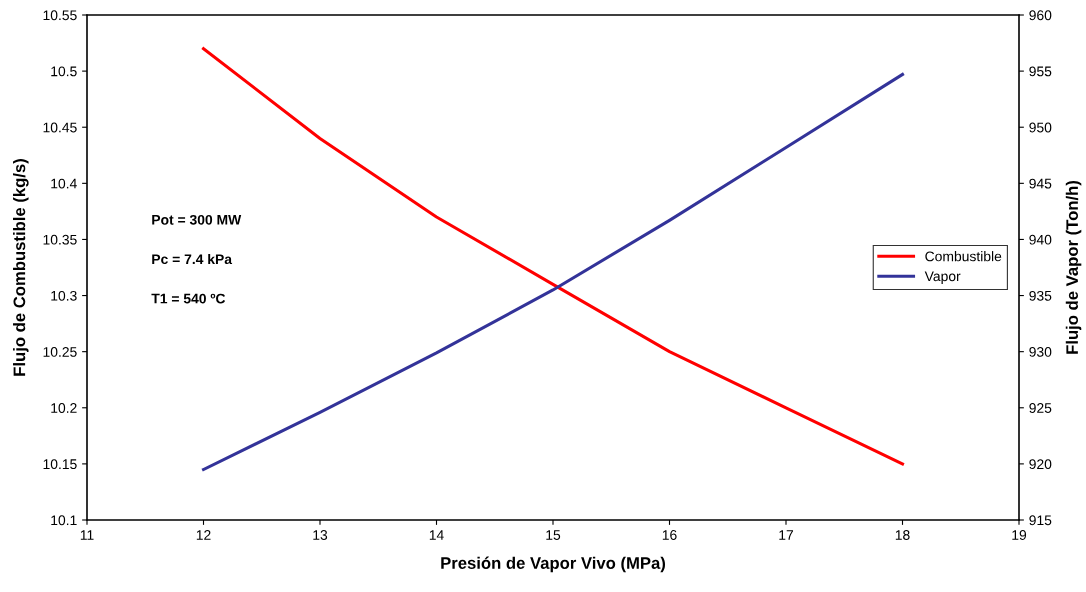 Image resolution: width=1086 pixels, height=592 pixels. What do you see at coordinates (60, 464) in the screenshot?
I see `y-tick-label: 10.15` at bounding box center [60, 464].